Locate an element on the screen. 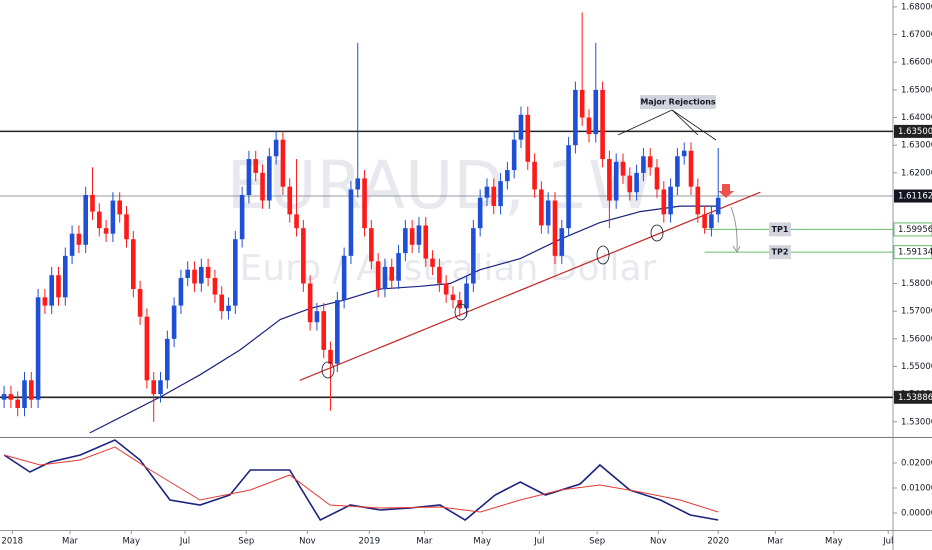  x-tick-label: Mar is located at coordinates (775, 542).